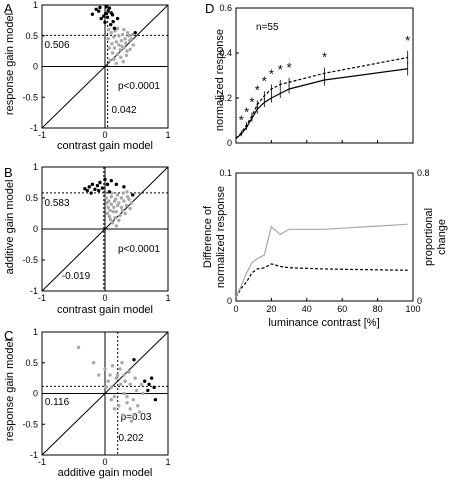  Describe the element at coordinates (10, 390) in the screenshot. I see `panel-c-ylabel: response gain model` at that location.